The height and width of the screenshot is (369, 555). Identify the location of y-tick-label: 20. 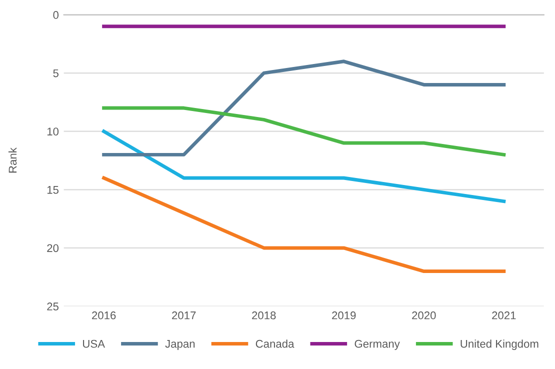
(53, 248).